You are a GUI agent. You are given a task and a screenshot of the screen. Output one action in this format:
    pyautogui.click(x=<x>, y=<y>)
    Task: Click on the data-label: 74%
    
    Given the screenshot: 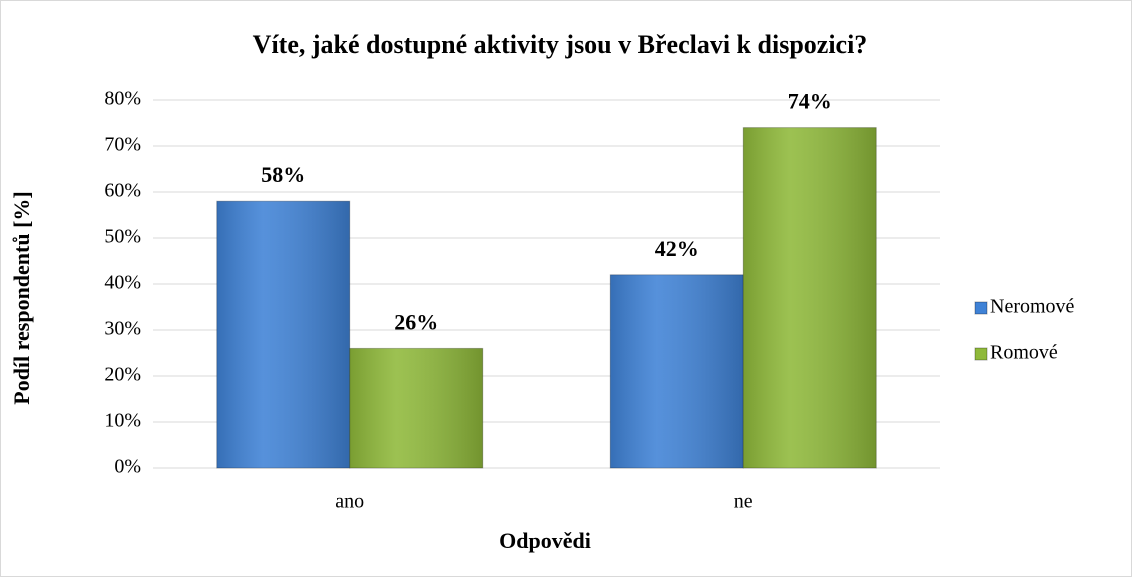 What is the action you would take?
    pyautogui.click(x=810, y=101)
    